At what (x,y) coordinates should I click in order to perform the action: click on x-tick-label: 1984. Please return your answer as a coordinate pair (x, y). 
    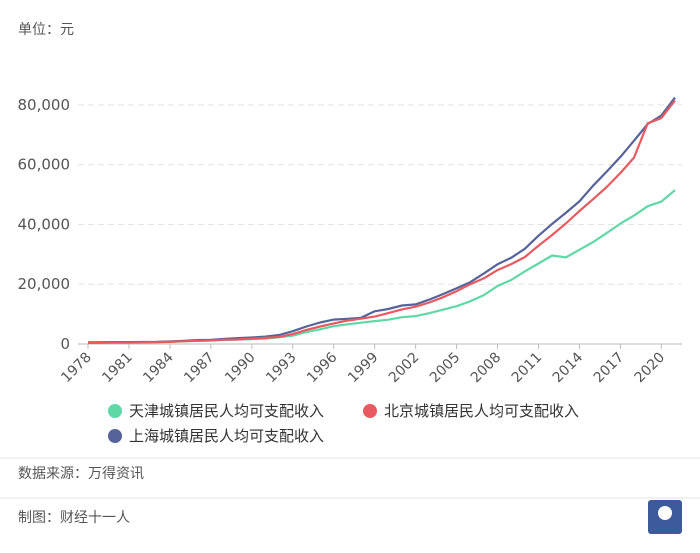
    Looking at the image, I should click on (158, 367).